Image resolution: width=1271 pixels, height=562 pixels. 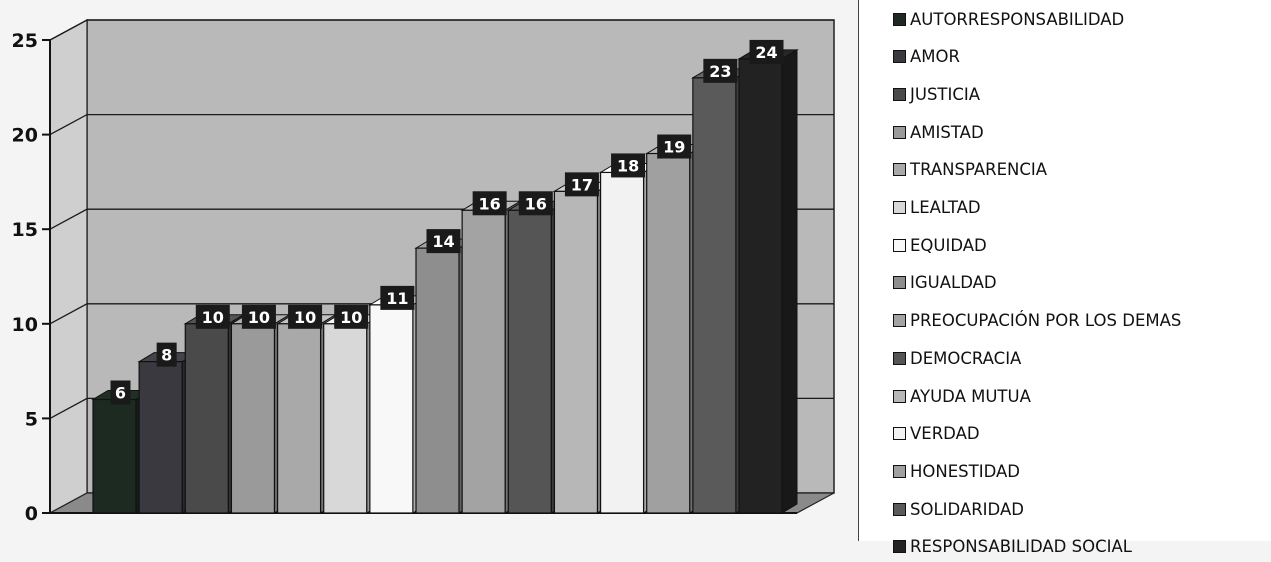 What do you see at coordinates (979, 170) in the screenshot?
I see `legend-label: TRANSPARENCIA` at bounding box center [979, 170].